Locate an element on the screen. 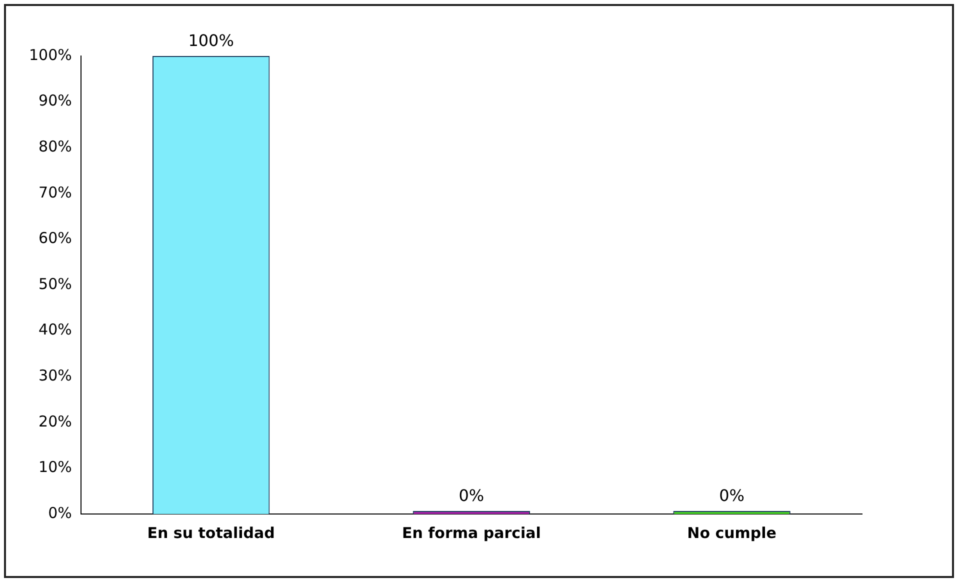  y-tick-label: 0% is located at coordinates (60, 513).